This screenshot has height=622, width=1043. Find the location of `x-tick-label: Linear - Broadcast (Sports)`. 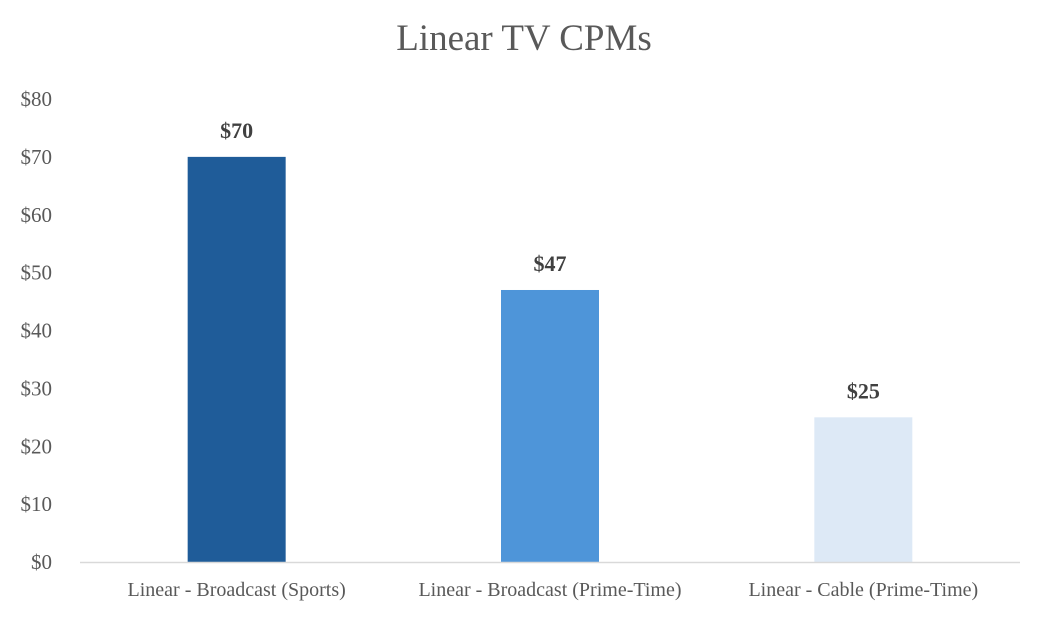

x-tick-label: Linear - Broadcast (Sports) is located at coordinates (237, 590).